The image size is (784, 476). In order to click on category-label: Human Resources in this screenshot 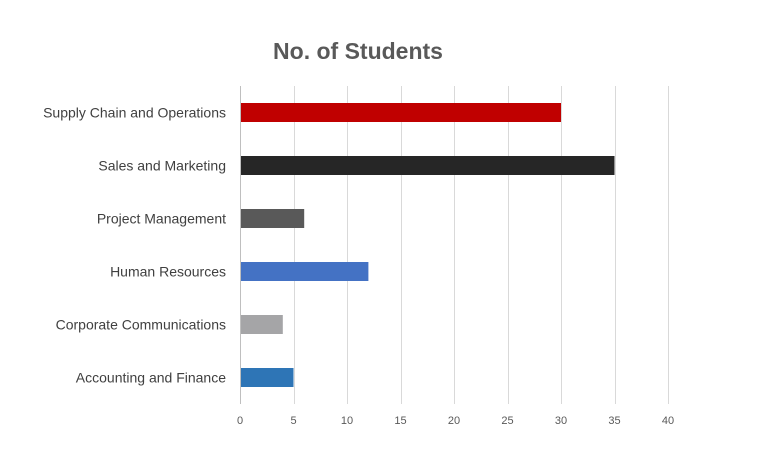, I will do `click(168, 272)`.